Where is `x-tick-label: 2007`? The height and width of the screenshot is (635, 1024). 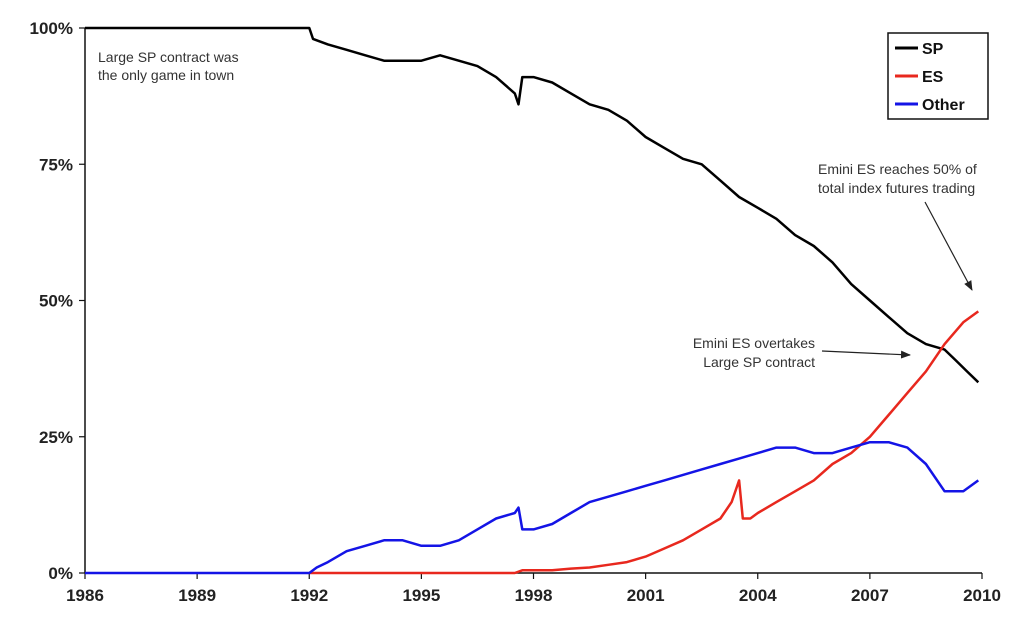 x-tick-label: 2007 is located at coordinates (870, 595).